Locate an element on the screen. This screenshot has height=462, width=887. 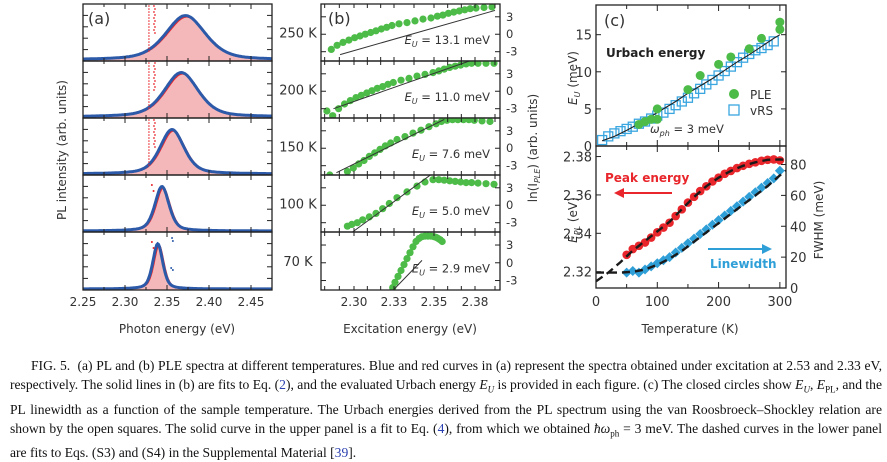
caption-hbar-omega: ħω is located at coordinates (602, 428).